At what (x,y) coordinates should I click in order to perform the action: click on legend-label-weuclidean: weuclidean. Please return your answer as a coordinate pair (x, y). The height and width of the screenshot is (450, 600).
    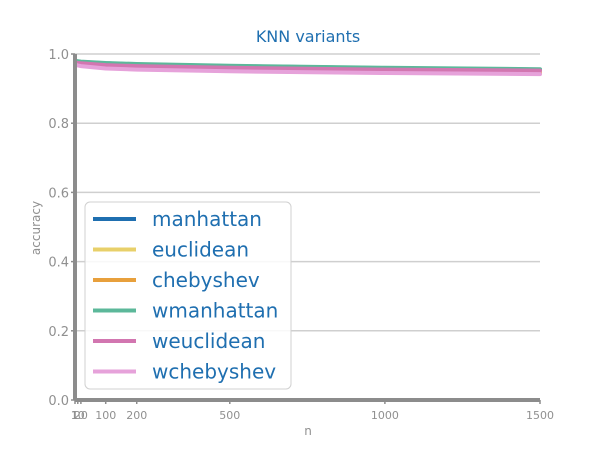
    Looking at the image, I should click on (208, 341).